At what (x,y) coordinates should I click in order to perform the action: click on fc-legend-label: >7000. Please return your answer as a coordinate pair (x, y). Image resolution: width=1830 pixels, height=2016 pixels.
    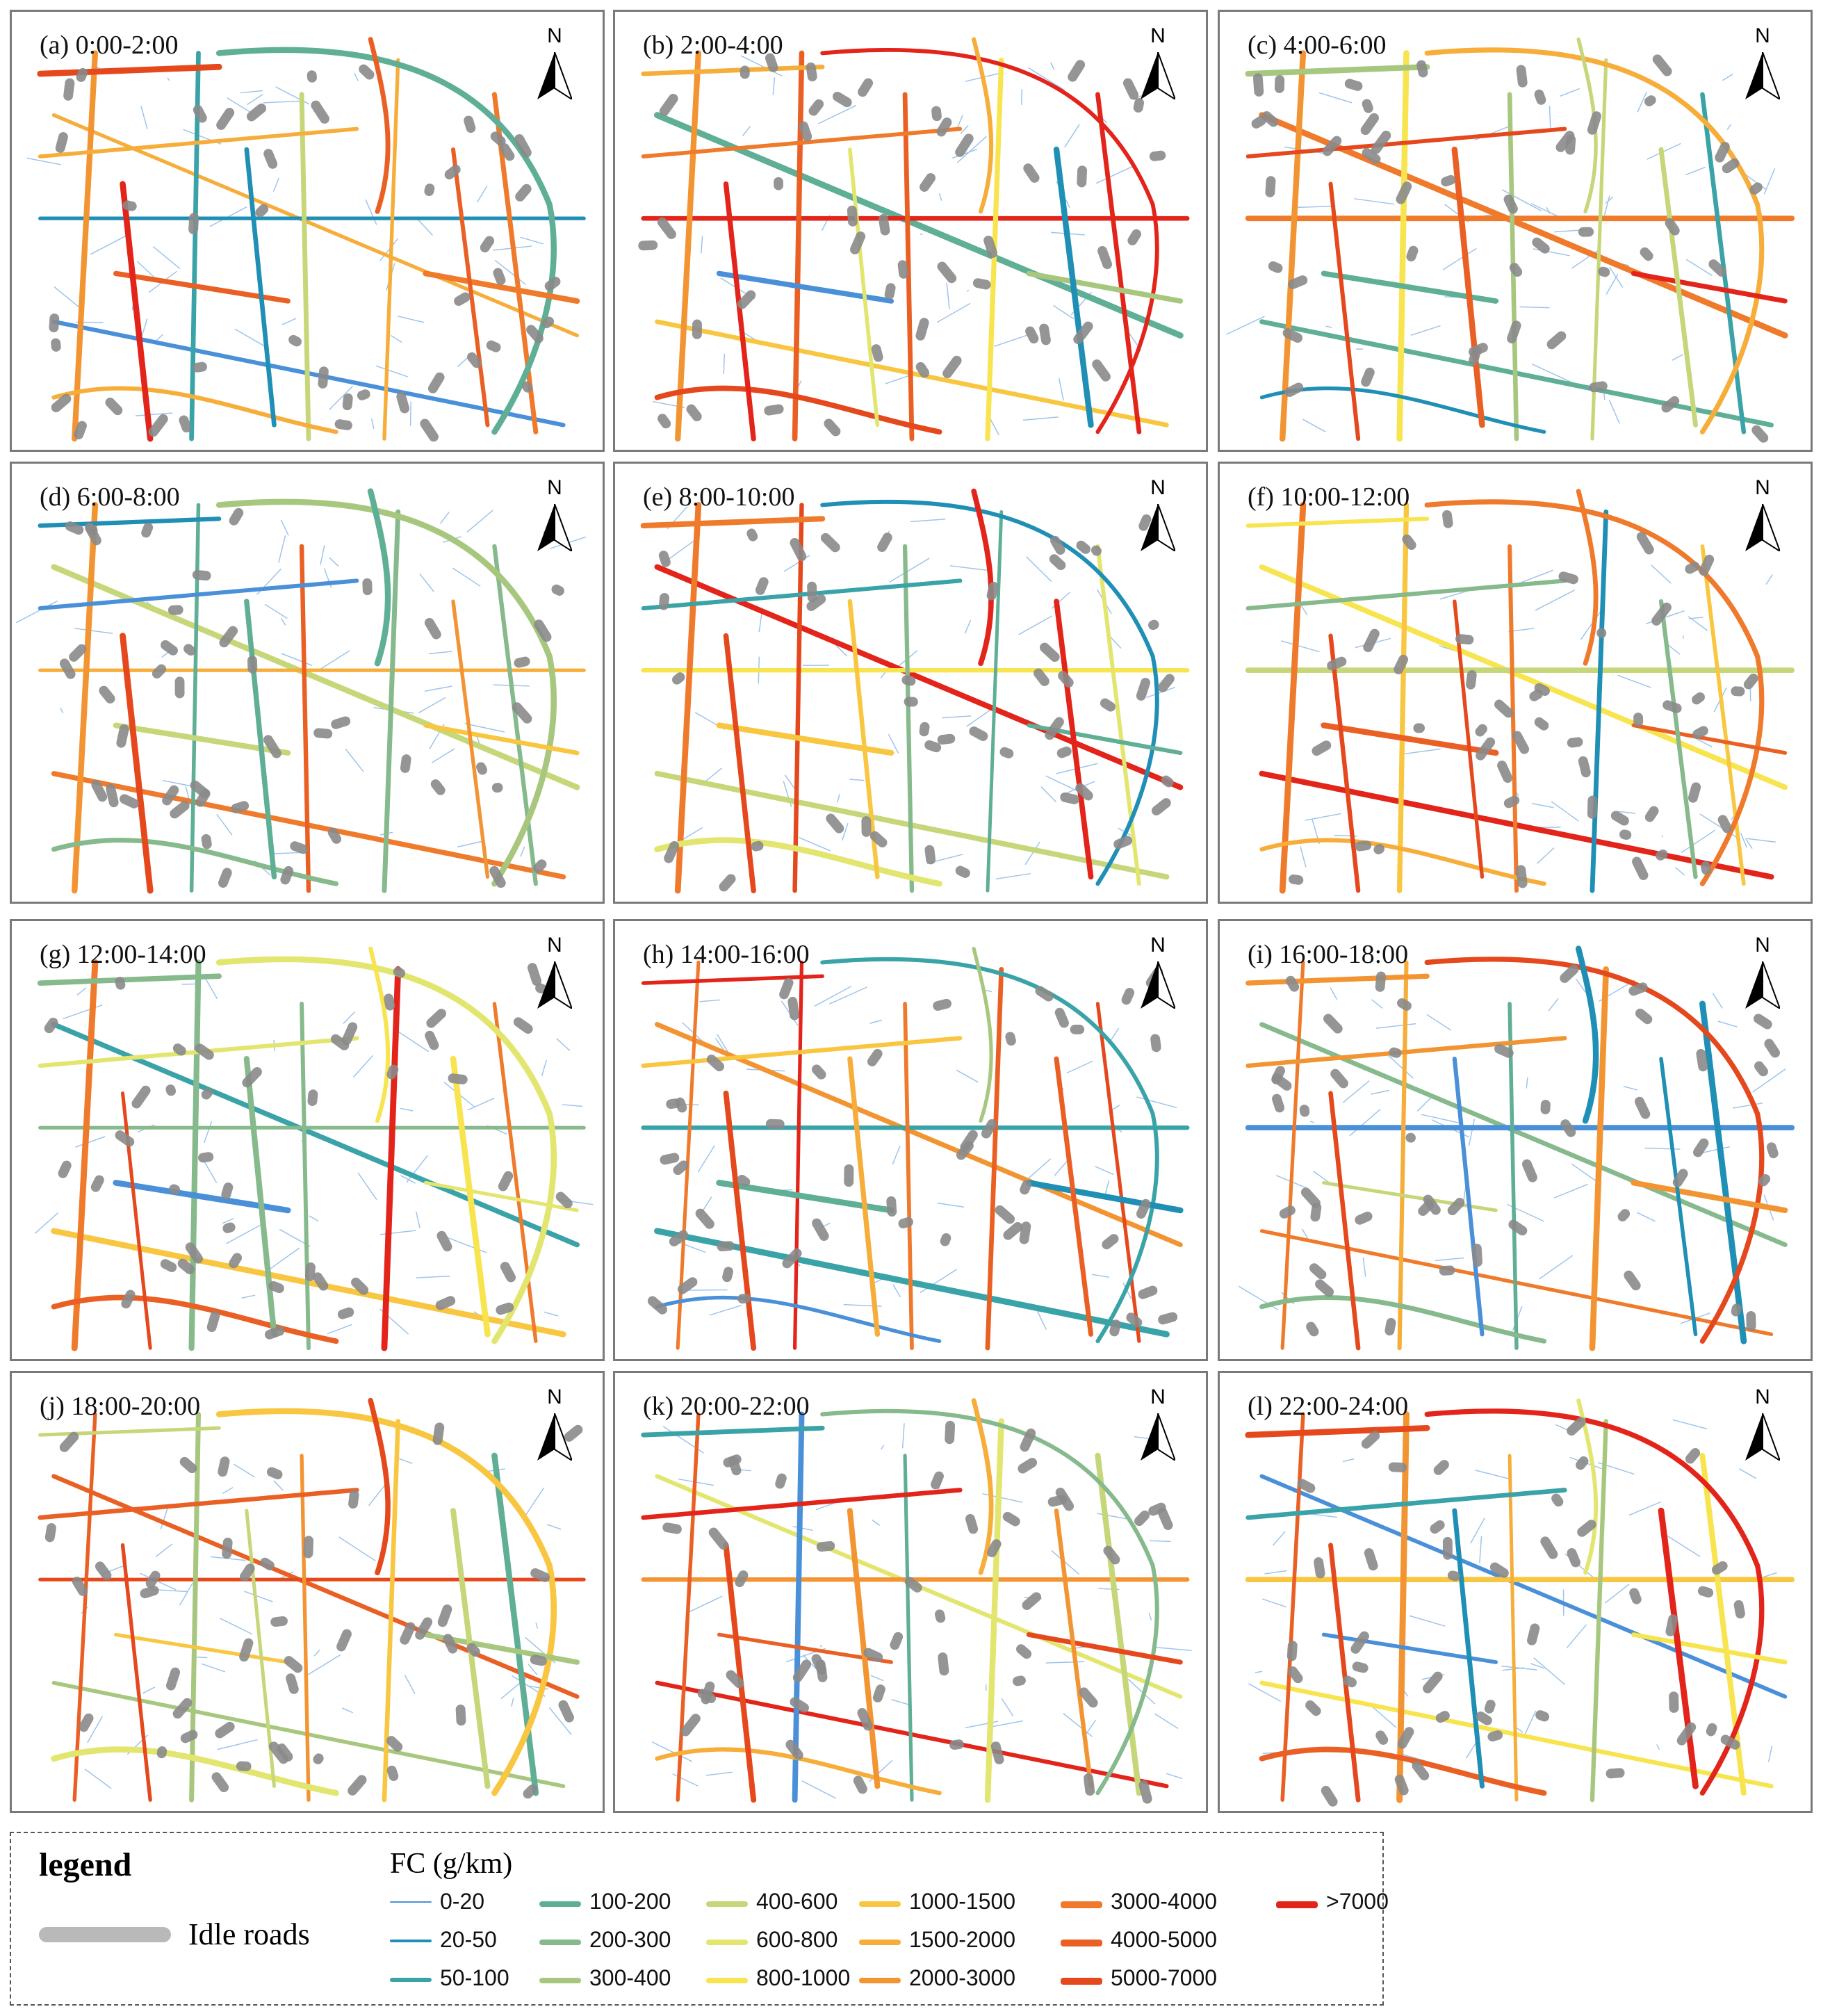
    Looking at the image, I should click on (1357, 1901).